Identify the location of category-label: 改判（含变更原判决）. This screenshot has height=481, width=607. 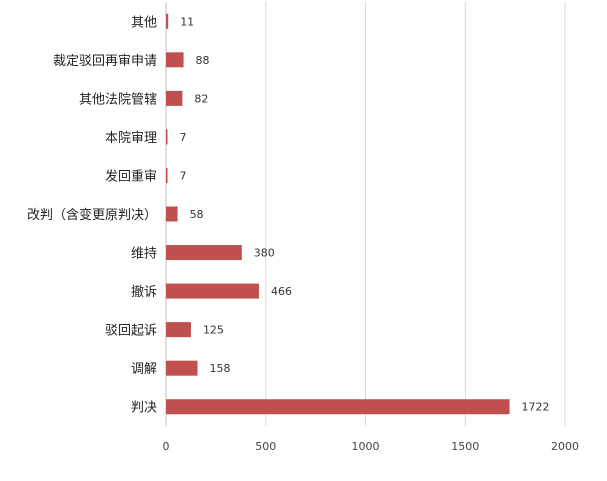
(92, 215).